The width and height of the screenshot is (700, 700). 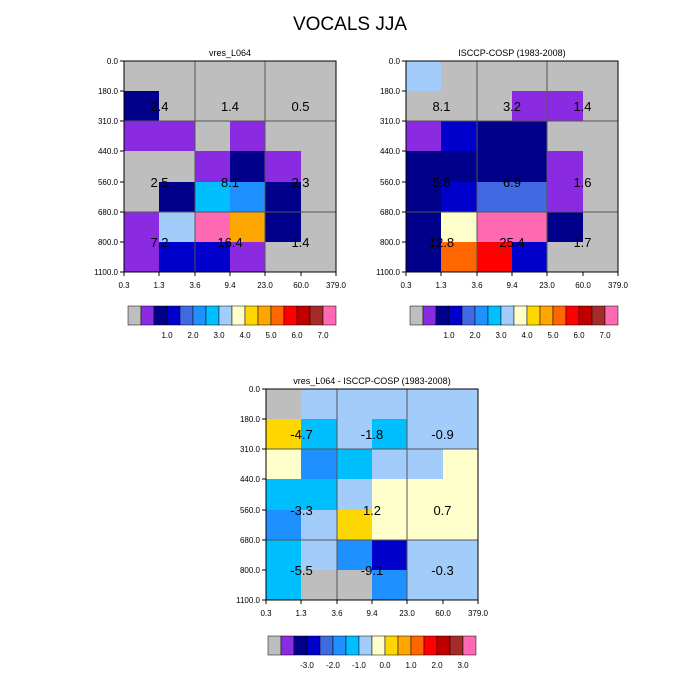 I want to click on colorbar-label: 6.0, so click(x=297, y=335).